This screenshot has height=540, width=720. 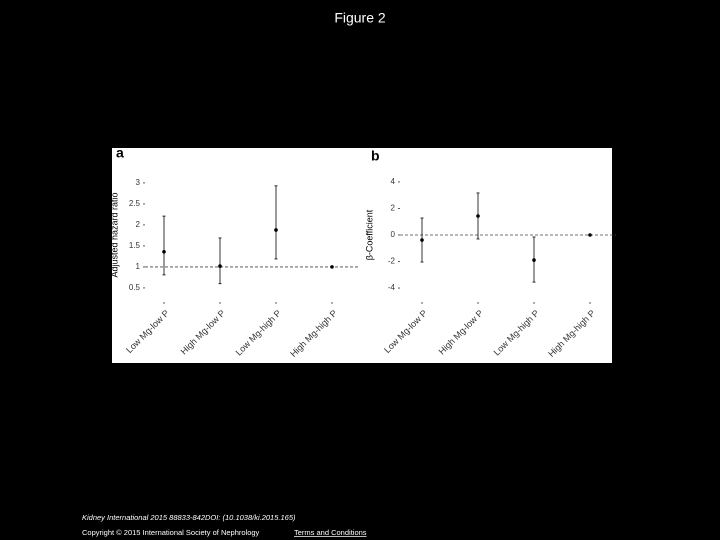 What do you see at coordinates (135, 245) in the screenshot?
I see `y-tick-label: 1.5` at bounding box center [135, 245].